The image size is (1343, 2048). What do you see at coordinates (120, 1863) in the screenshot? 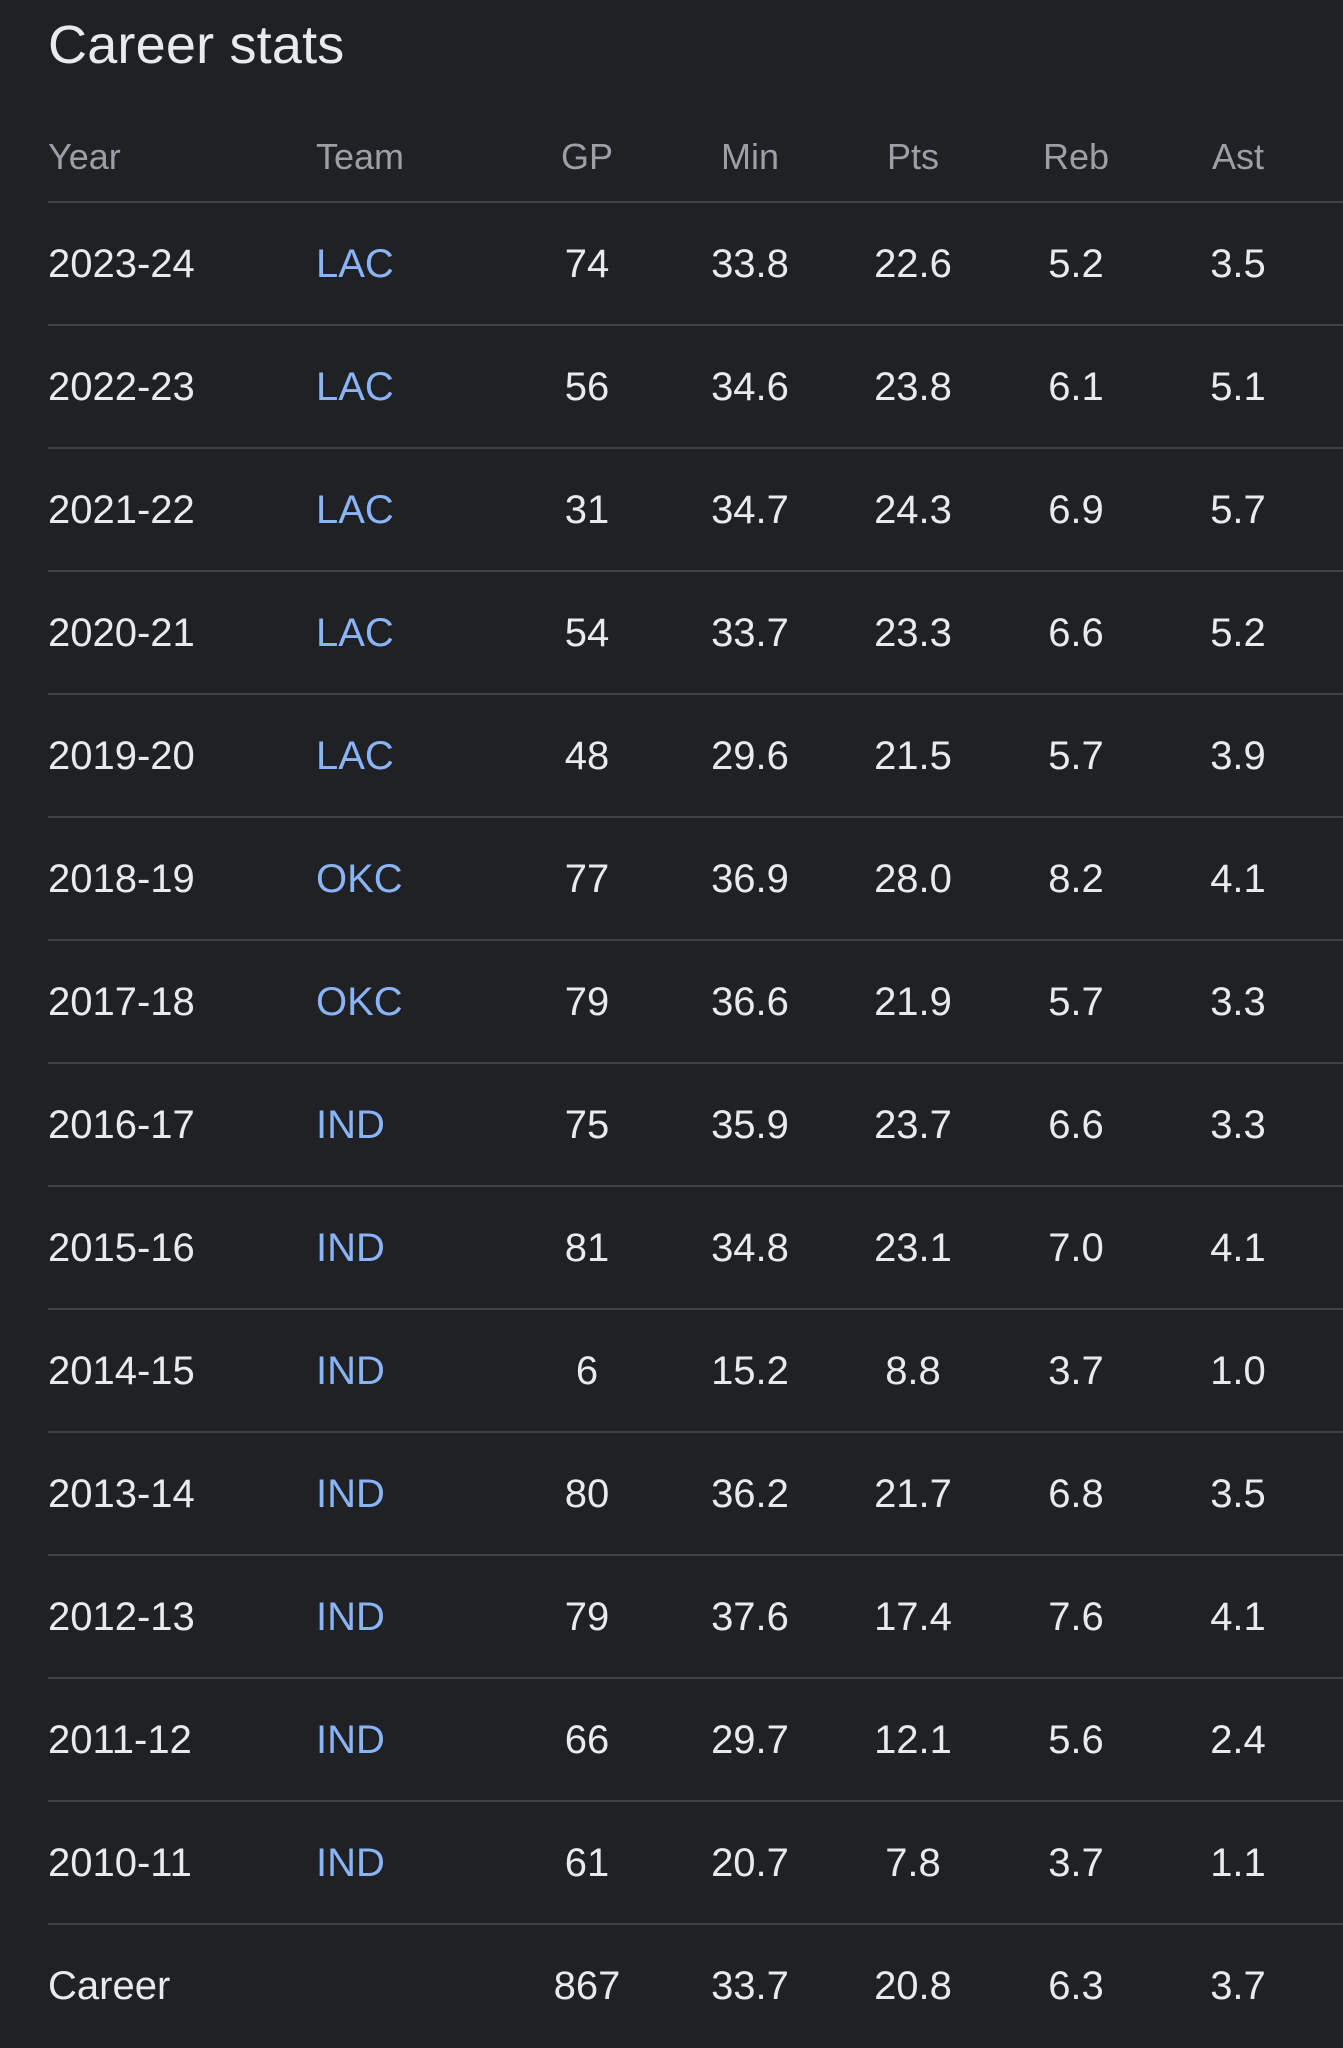
I see `season-year: 2010-11` at bounding box center [120, 1863].